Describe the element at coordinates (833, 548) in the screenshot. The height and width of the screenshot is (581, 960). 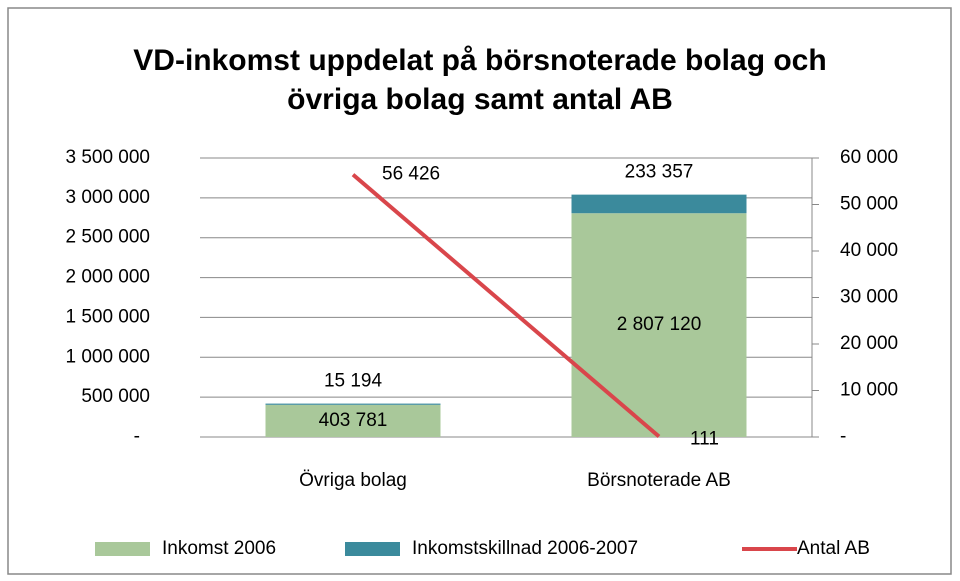
I see `legend-label: Antal AB` at that location.